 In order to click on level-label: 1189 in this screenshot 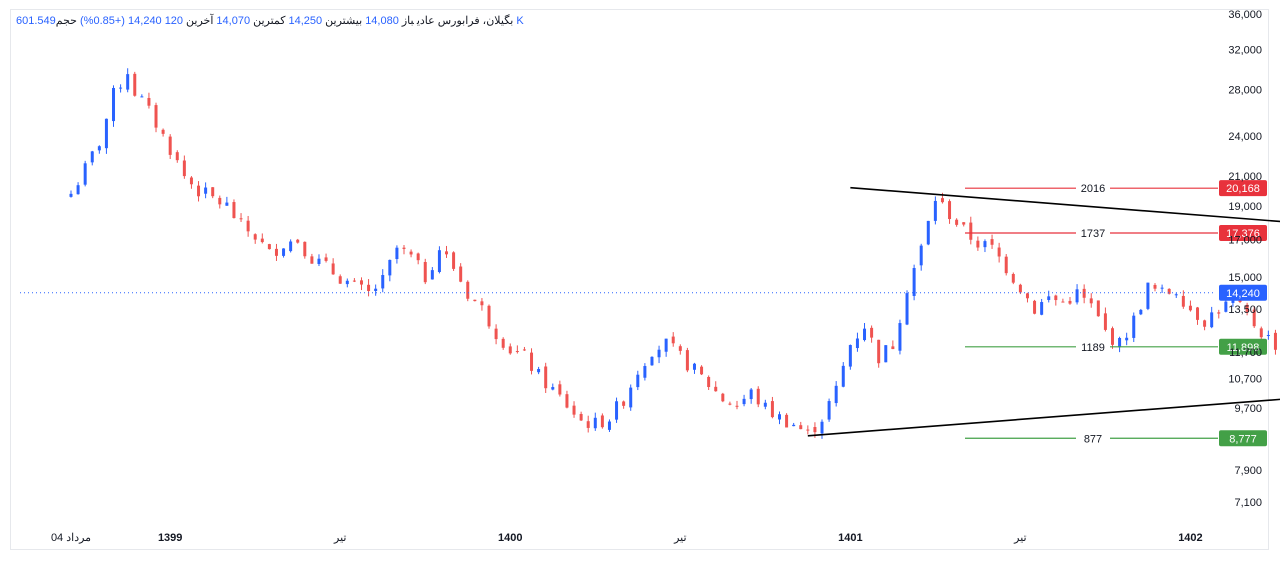, I will do `click(1093, 348)`.